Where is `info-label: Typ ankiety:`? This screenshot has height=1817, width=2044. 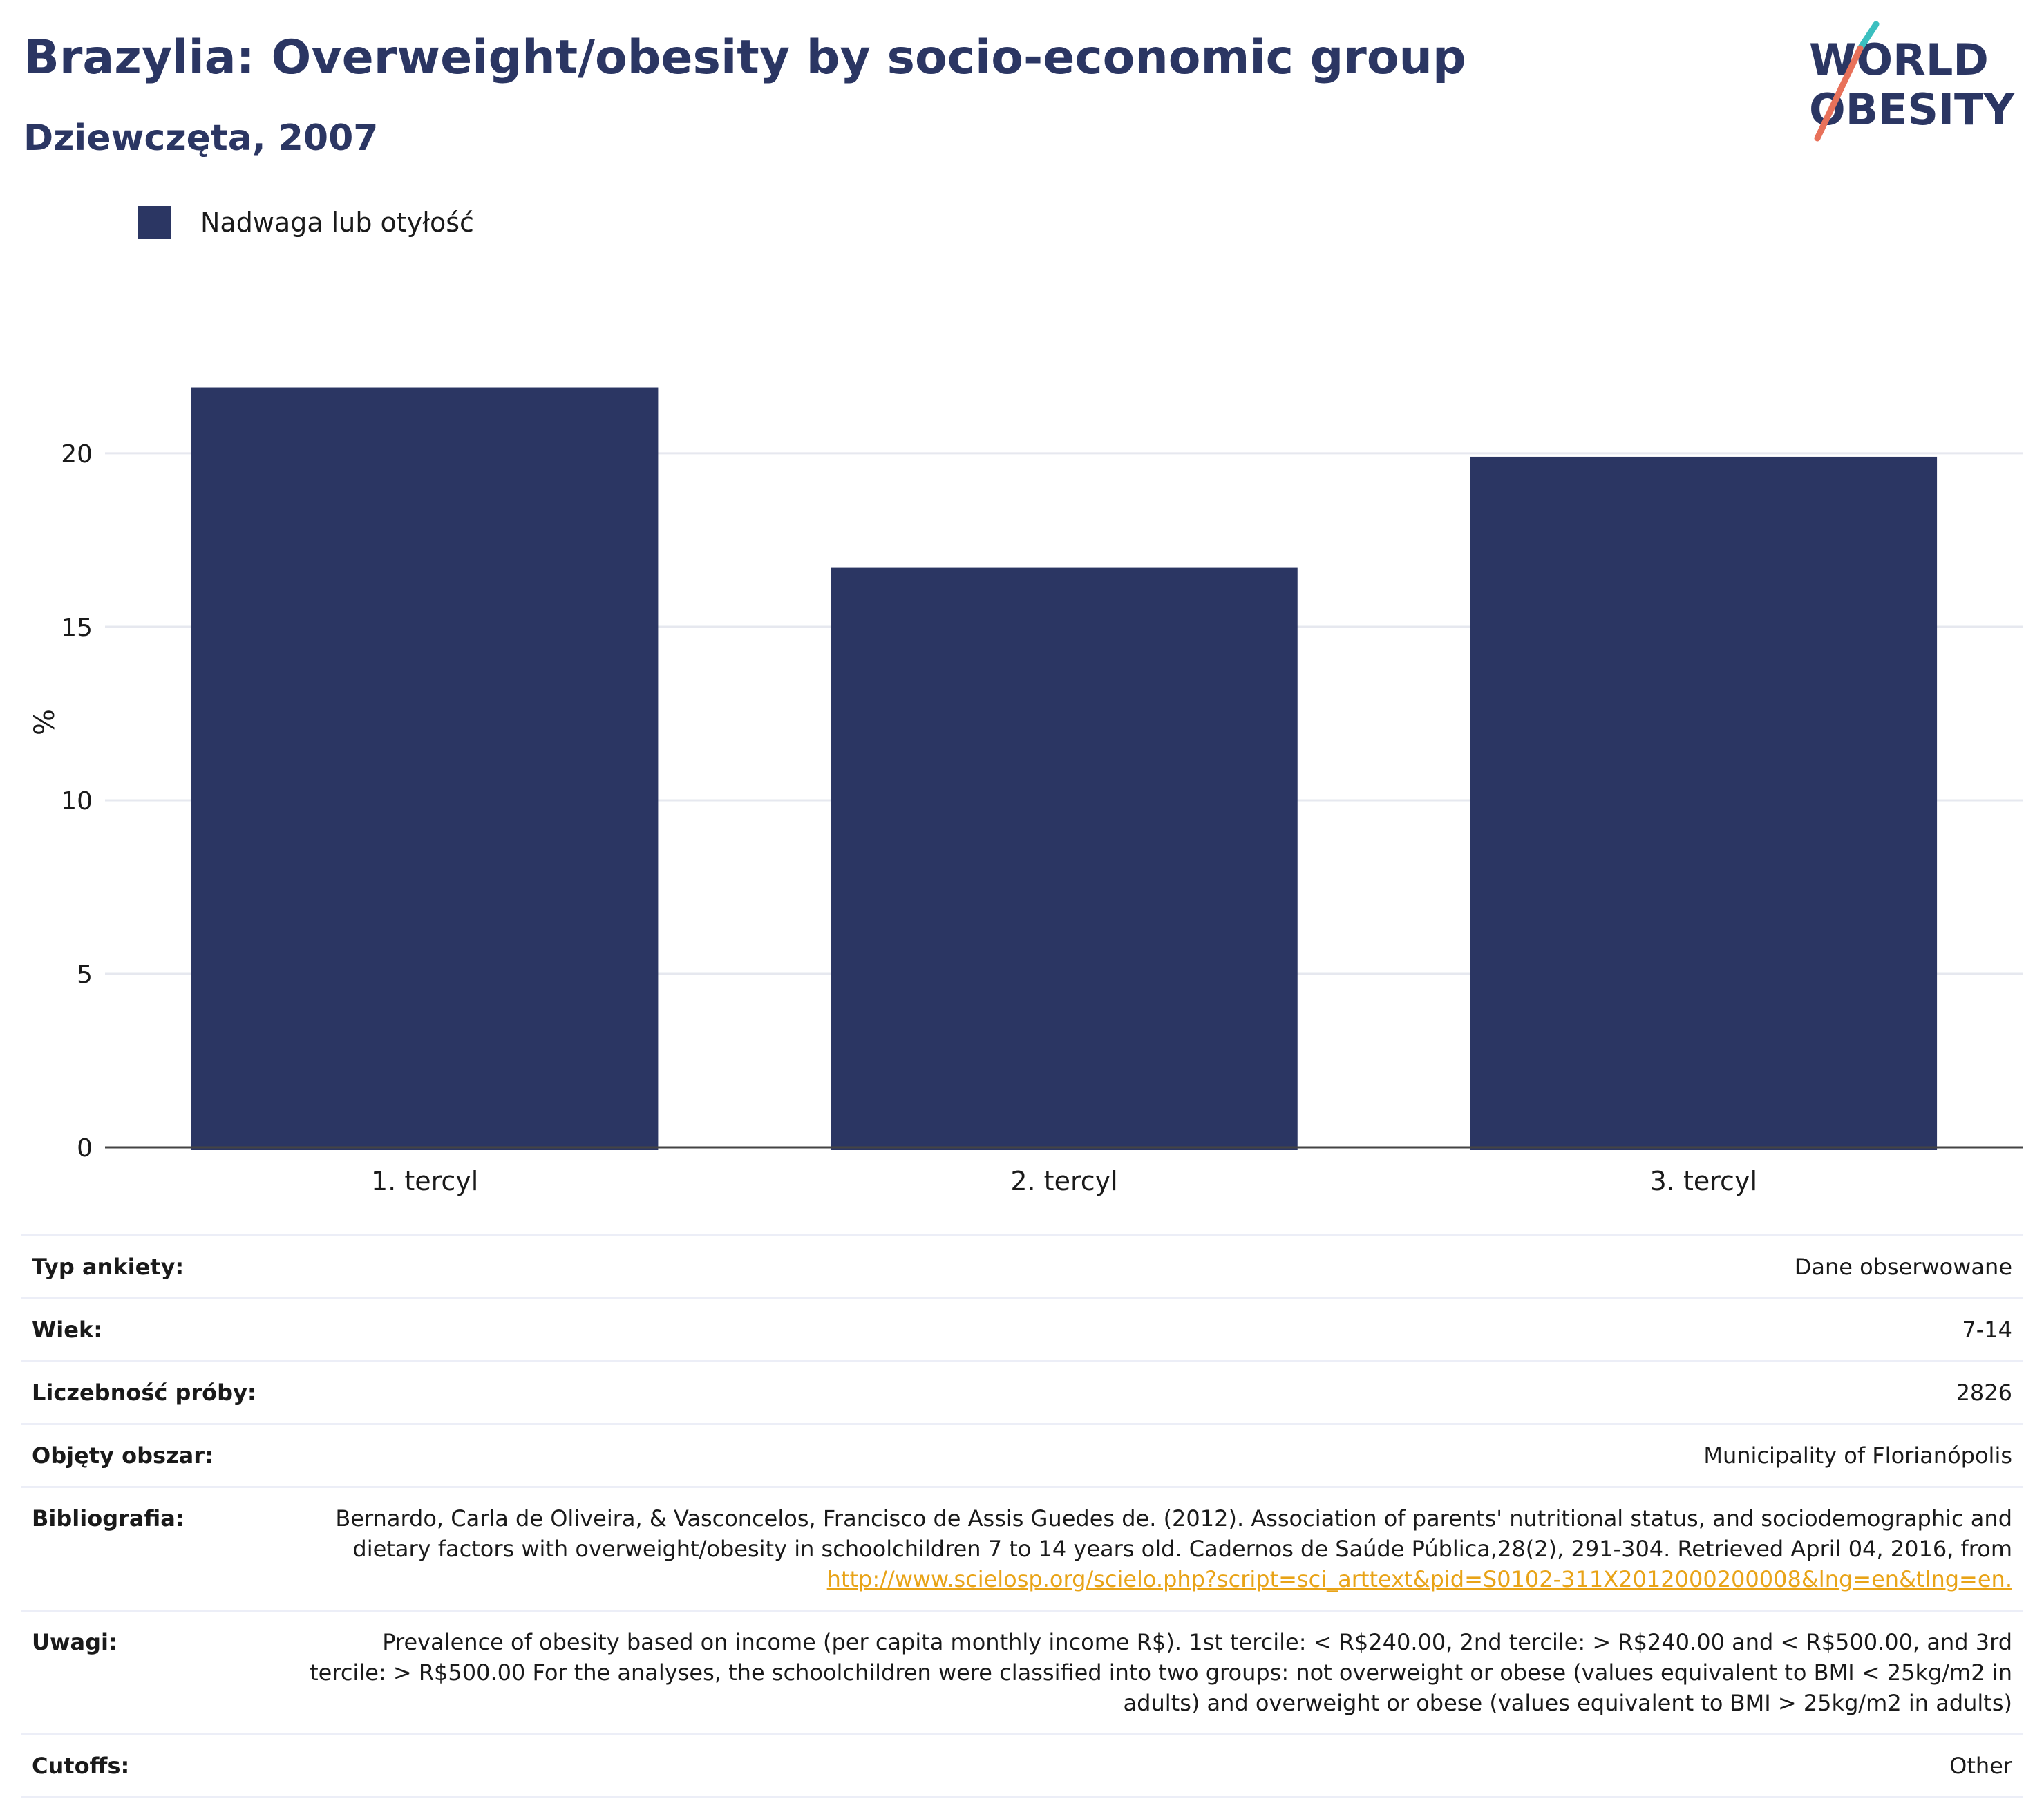
info-label: Typ ankiety: is located at coordinates (156, 1266).